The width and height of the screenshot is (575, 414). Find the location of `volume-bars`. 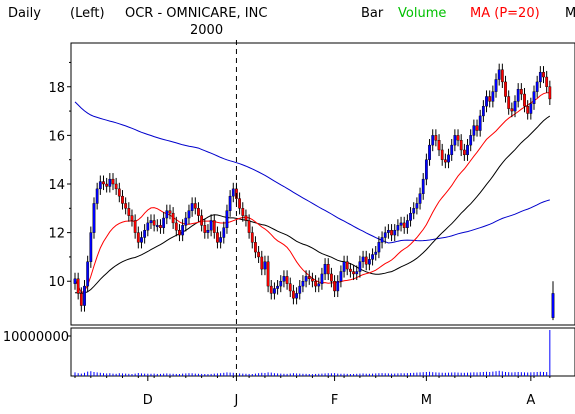

volume-bars is located at coordinates (312, 353).